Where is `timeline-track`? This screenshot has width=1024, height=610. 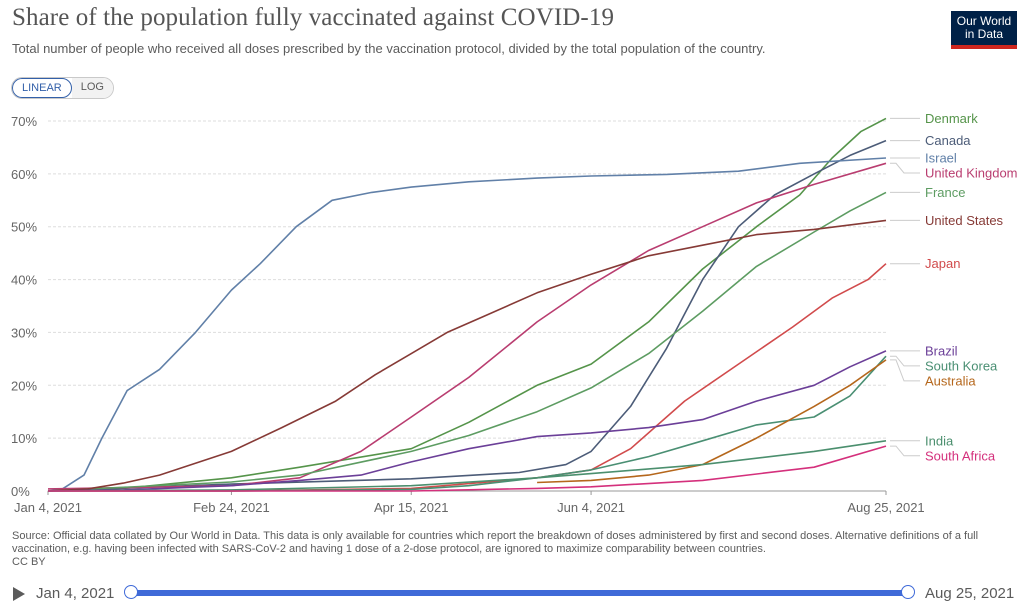
timeline-track is located at coordinates (520, 593).